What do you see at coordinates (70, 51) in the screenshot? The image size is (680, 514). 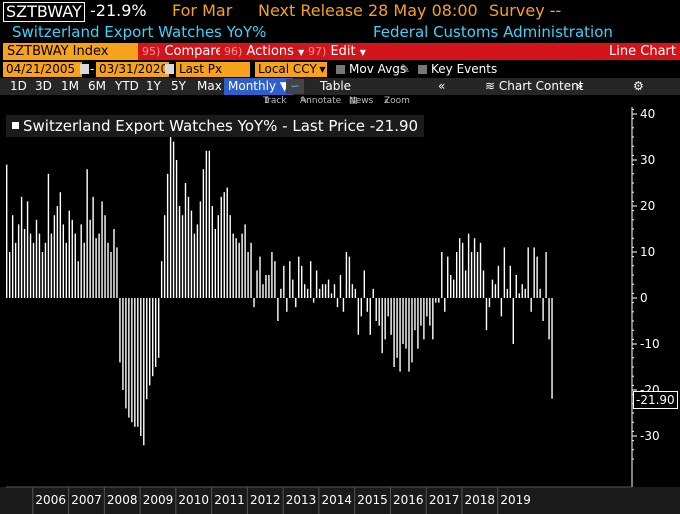 I see `index-field: SZTBWAY Index` at bounding box center [70, 51].